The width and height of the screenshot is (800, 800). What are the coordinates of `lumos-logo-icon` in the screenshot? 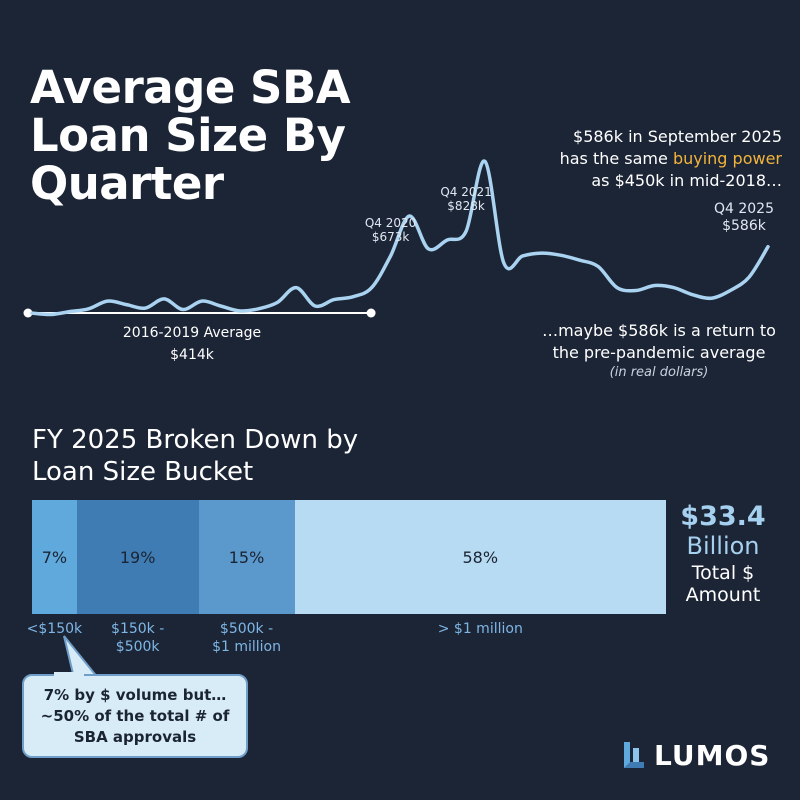 It's located at (634, 755).